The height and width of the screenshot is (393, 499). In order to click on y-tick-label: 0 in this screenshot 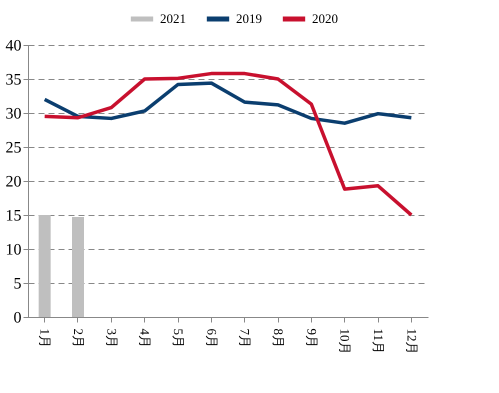, I will do `click(18, 318)`.